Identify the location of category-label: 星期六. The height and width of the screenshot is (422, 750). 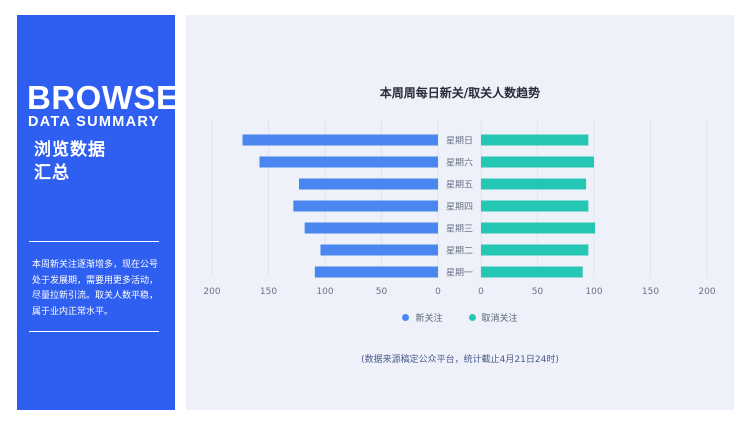
(459, 163).